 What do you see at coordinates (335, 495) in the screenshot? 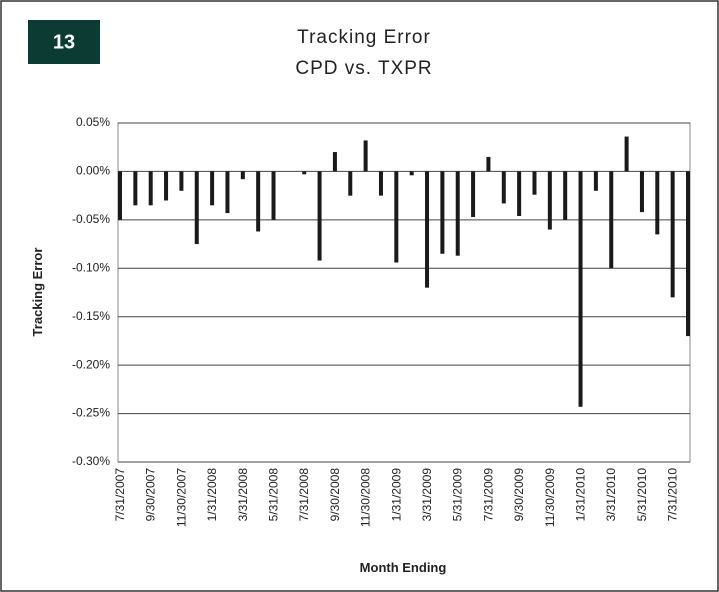
I see `x-tick-label: 9/30/2008` at bounding box center [335, 495].